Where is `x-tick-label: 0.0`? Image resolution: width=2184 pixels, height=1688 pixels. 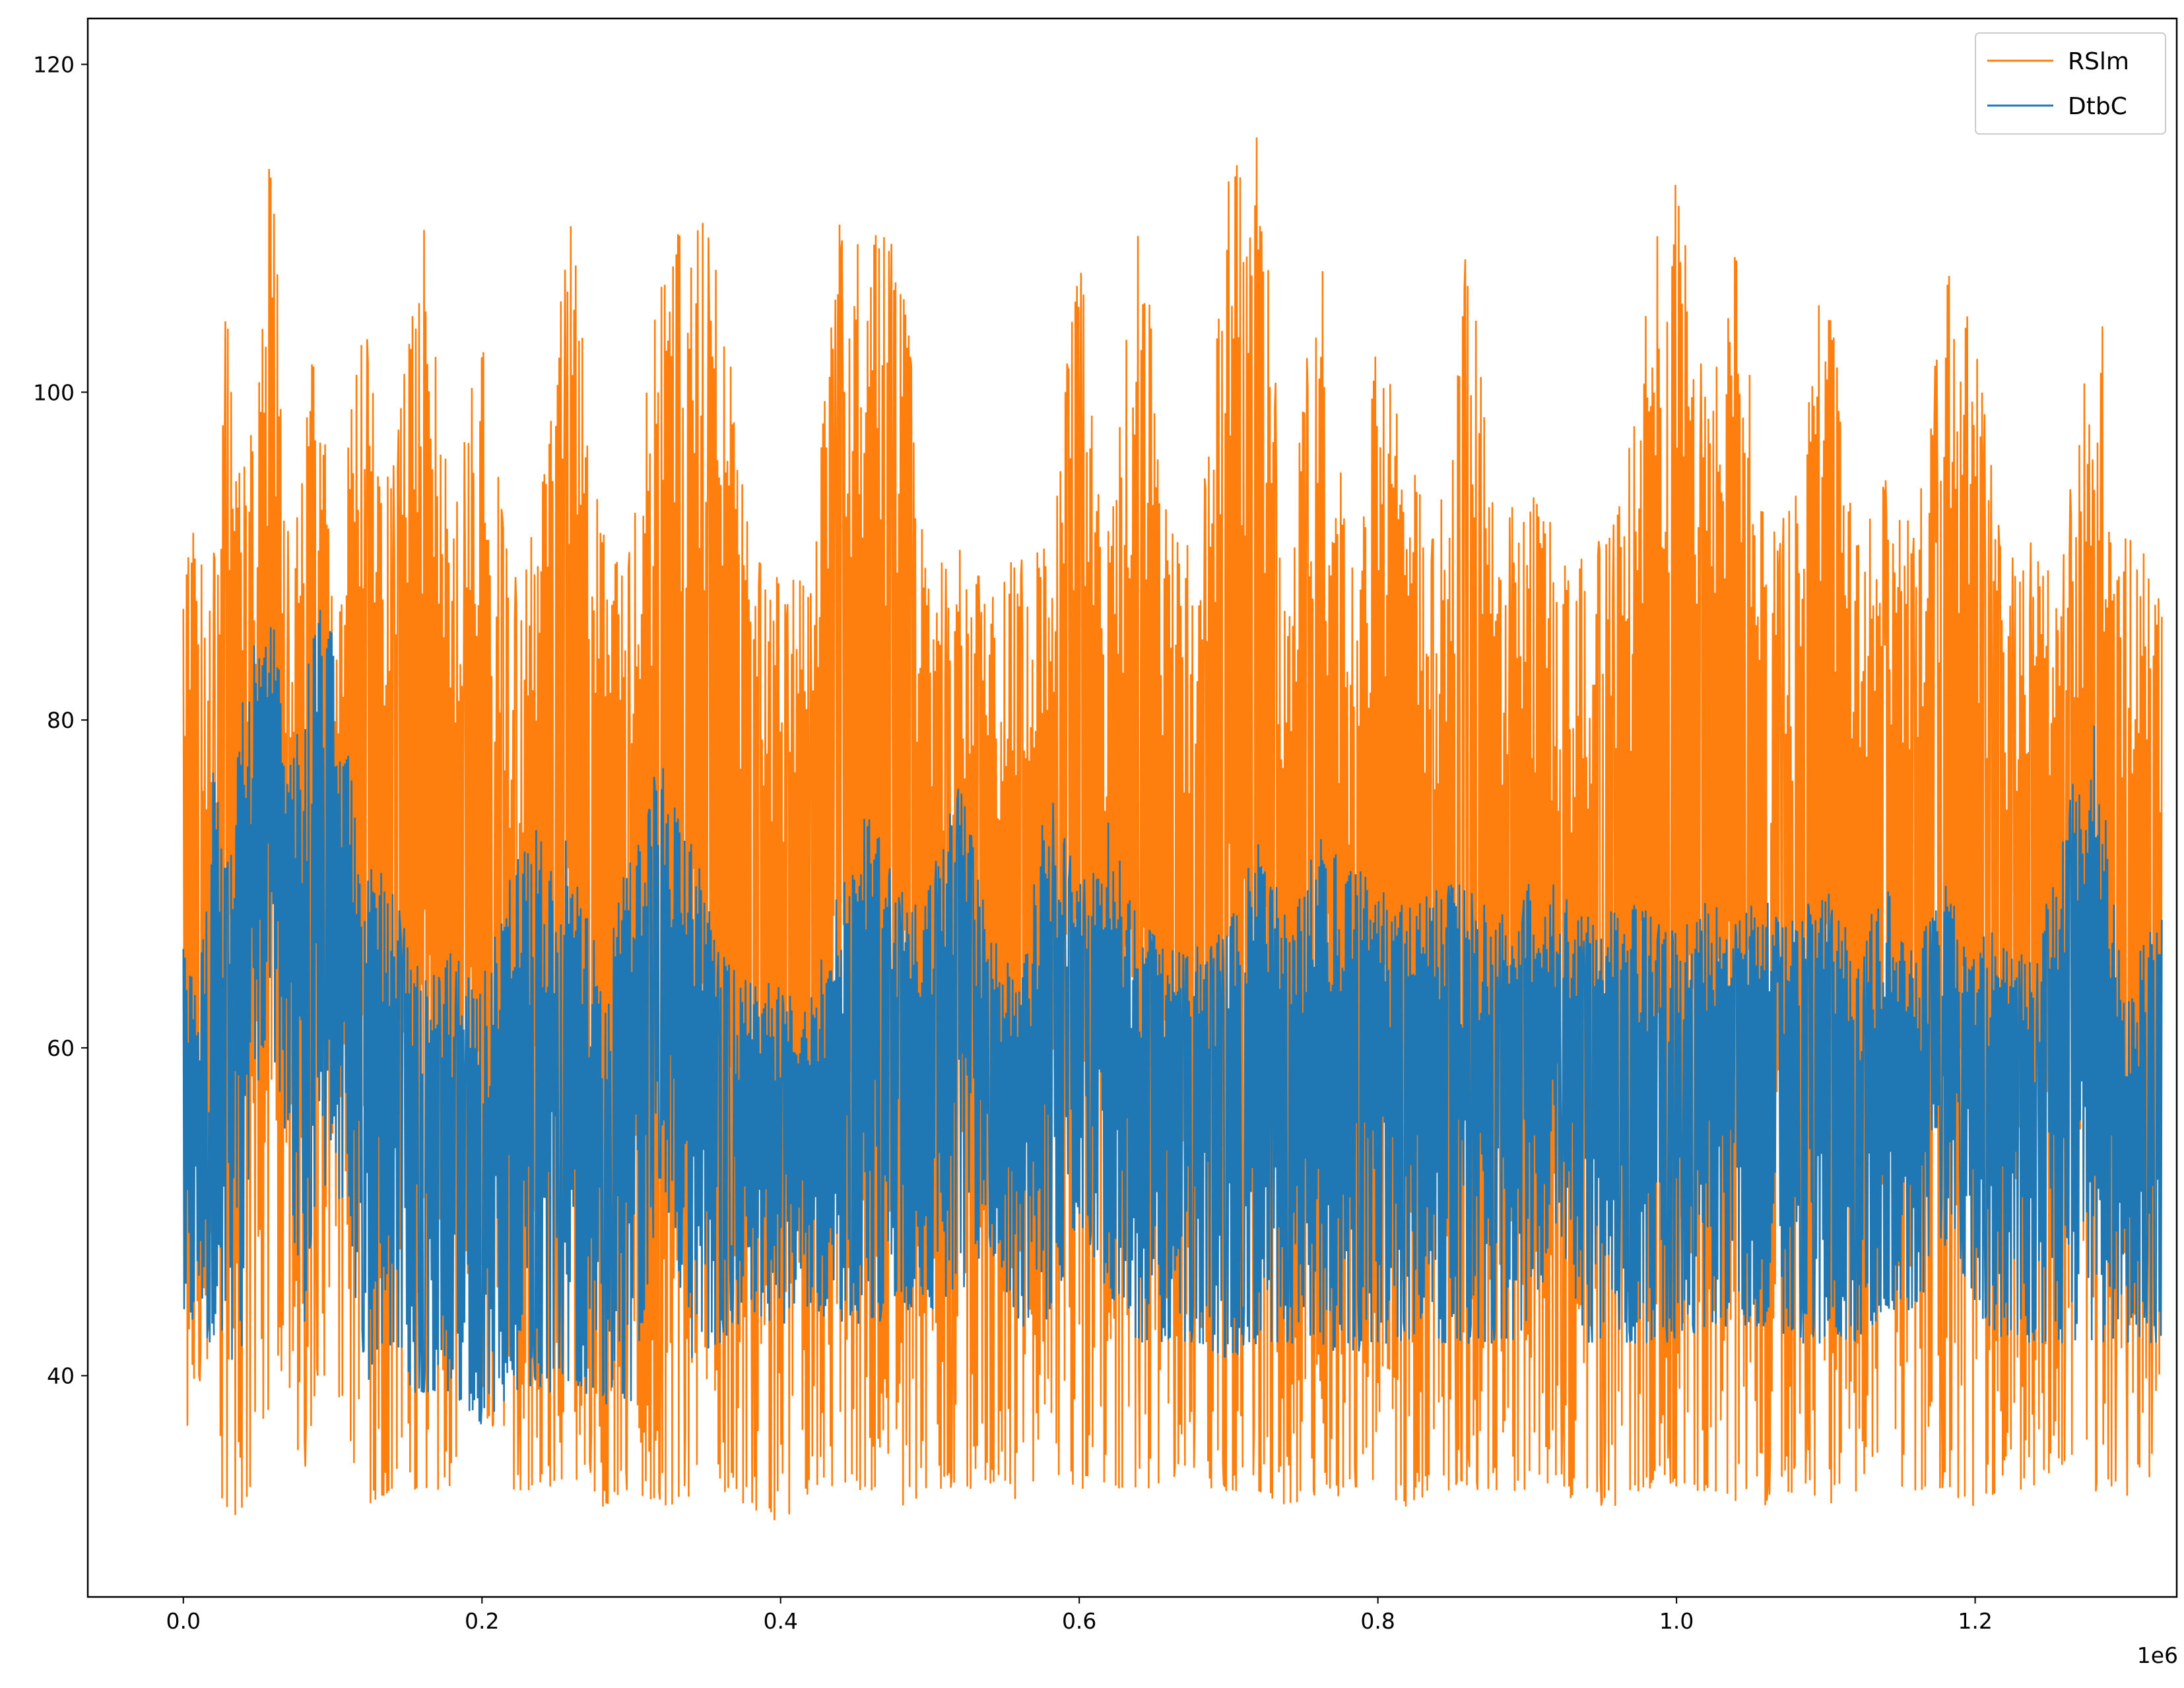
x-tick-label: 0.0 is located at coordinates (184, 1621).